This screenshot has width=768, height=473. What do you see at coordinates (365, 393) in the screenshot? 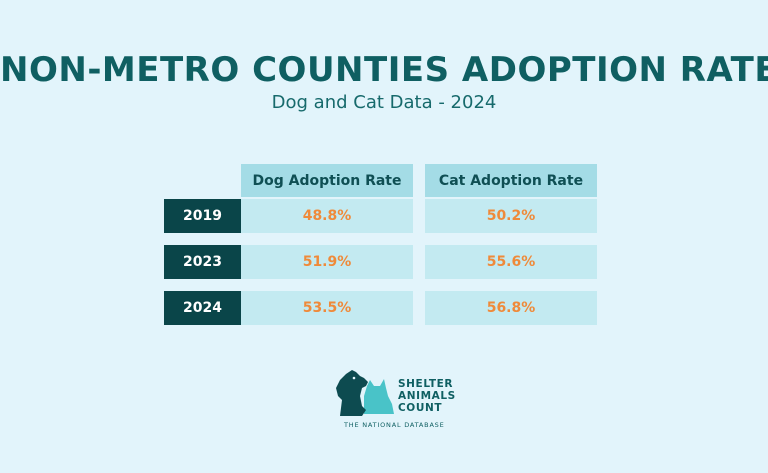
I see `dog-and-cat-silhouette-icon` at bounding box center [365, 393].